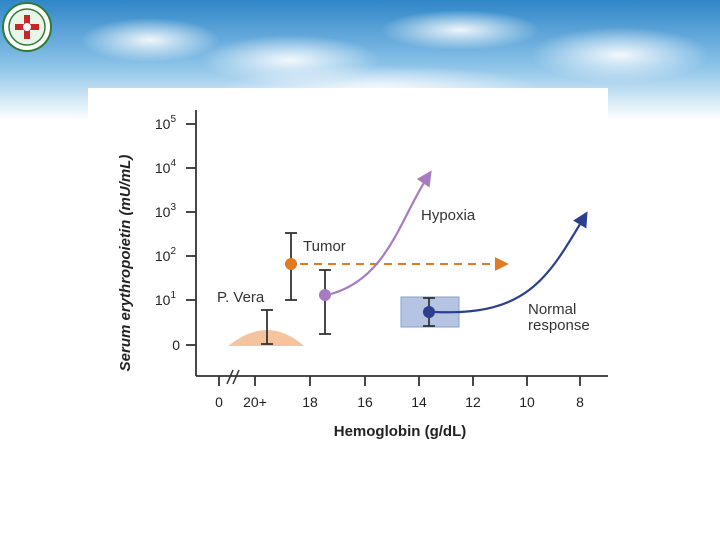 The width and height of the screenshot is (720, 540). I want to click on normal-point, so click(429, 312).